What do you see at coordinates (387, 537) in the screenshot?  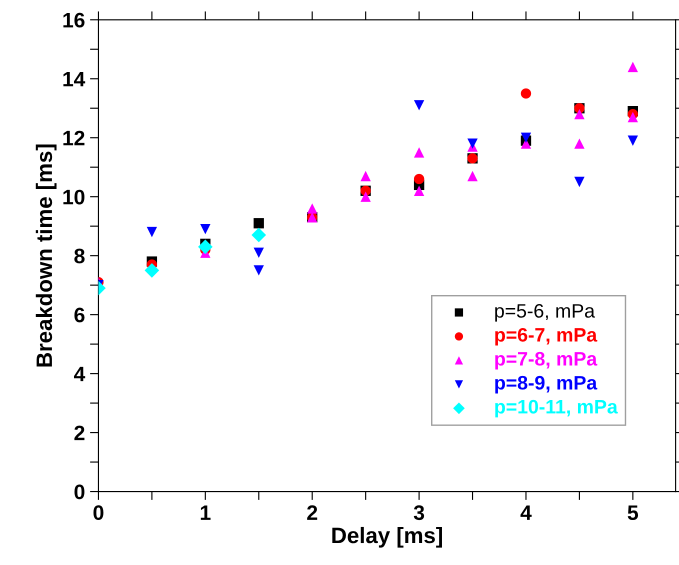 I see `x-axis-title: Delay [ms]` at bounding box center [387, 537].